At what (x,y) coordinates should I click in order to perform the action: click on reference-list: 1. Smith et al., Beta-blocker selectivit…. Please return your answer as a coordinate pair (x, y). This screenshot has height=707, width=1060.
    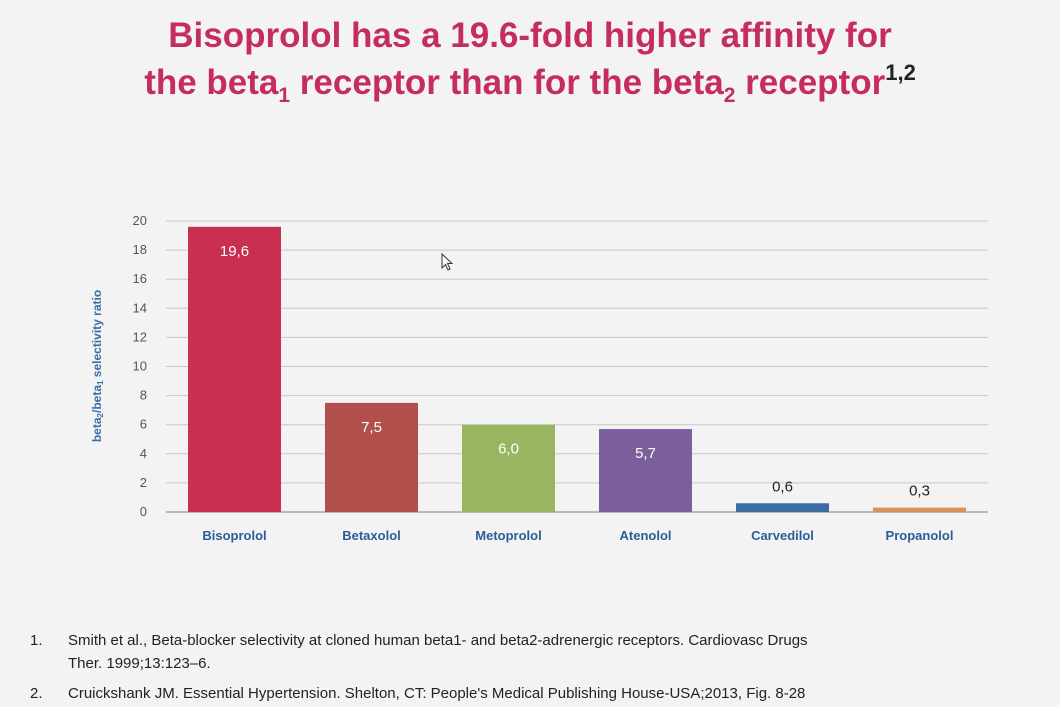
    Looking at the image, I should click on (530, 667).